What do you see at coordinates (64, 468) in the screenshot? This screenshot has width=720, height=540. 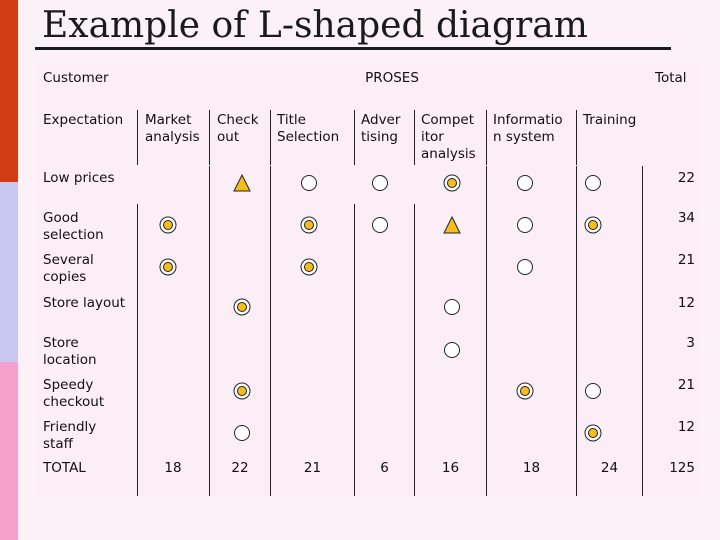 I see `row-label-total: TOTAL` at bounding box center [64, 468].